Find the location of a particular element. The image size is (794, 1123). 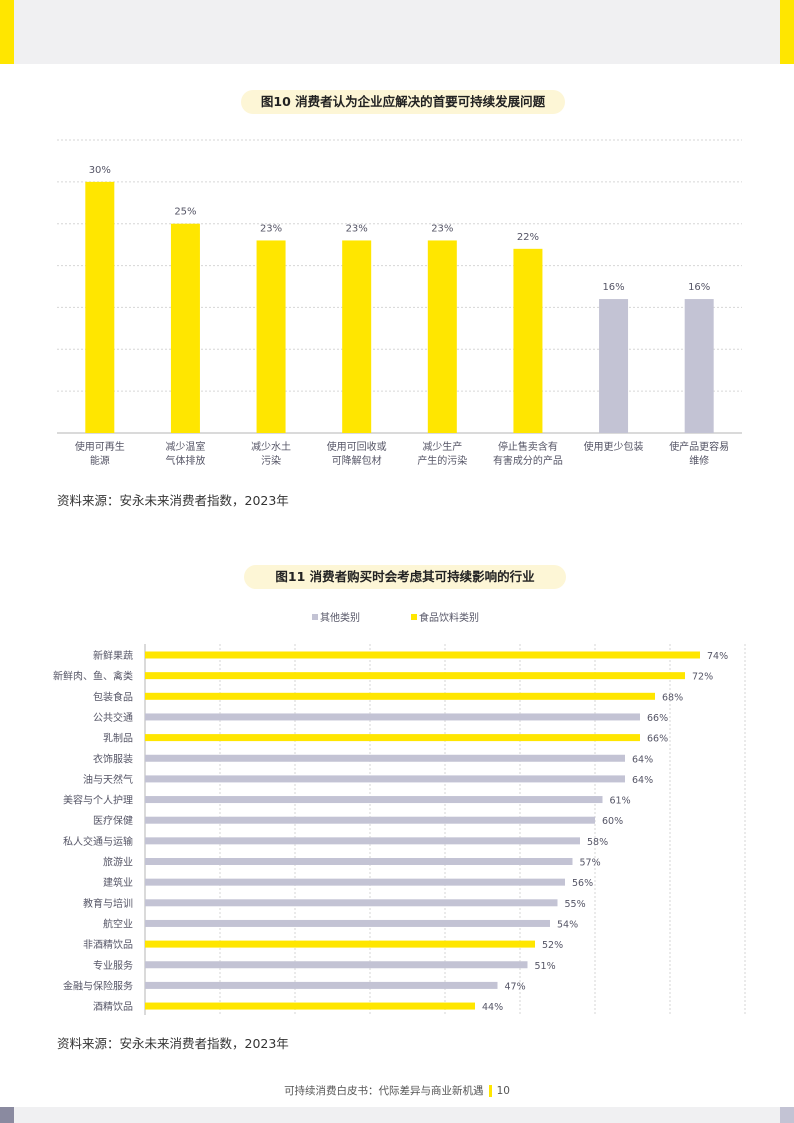

fig11-value-label: 55% is located at coordinates (575, 904).